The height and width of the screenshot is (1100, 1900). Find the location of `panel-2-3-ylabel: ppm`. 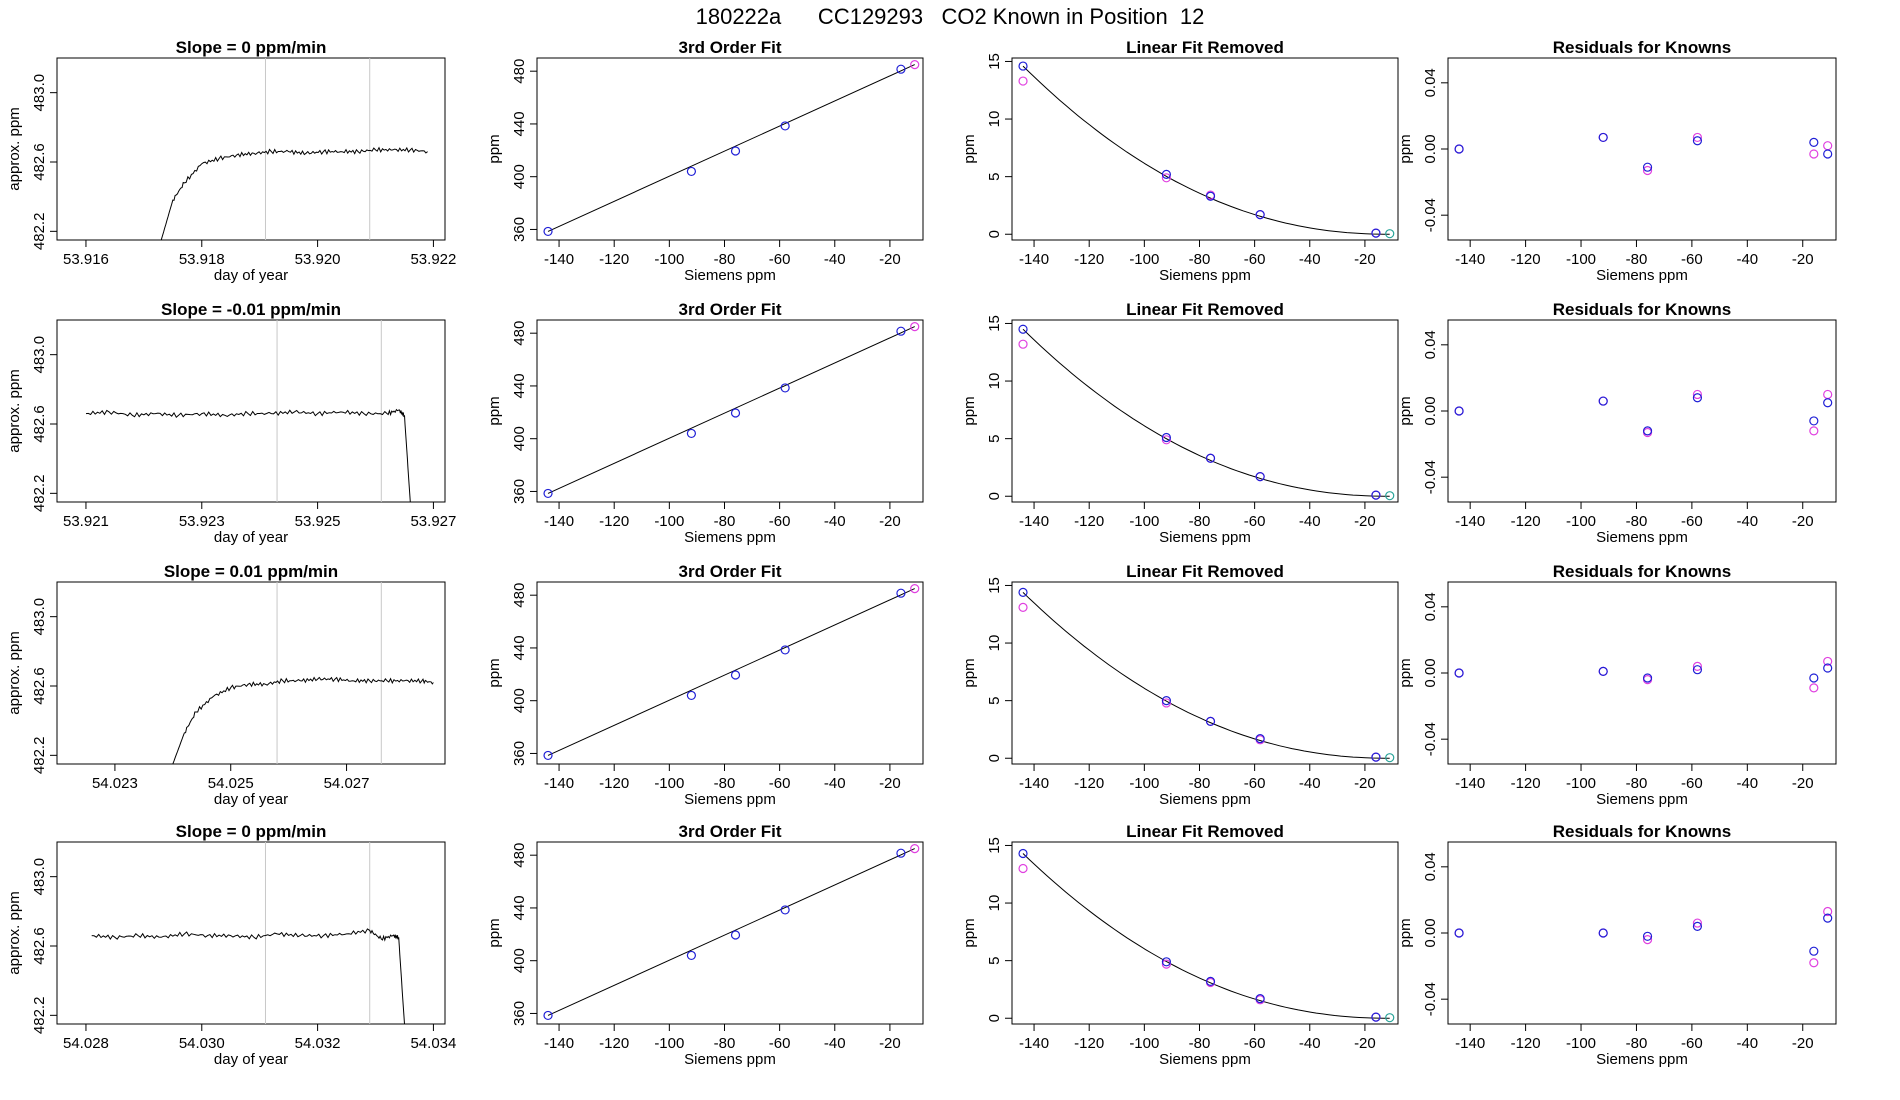

panel-2-3-ylabel: ppm is located at coordinates (969, 410).